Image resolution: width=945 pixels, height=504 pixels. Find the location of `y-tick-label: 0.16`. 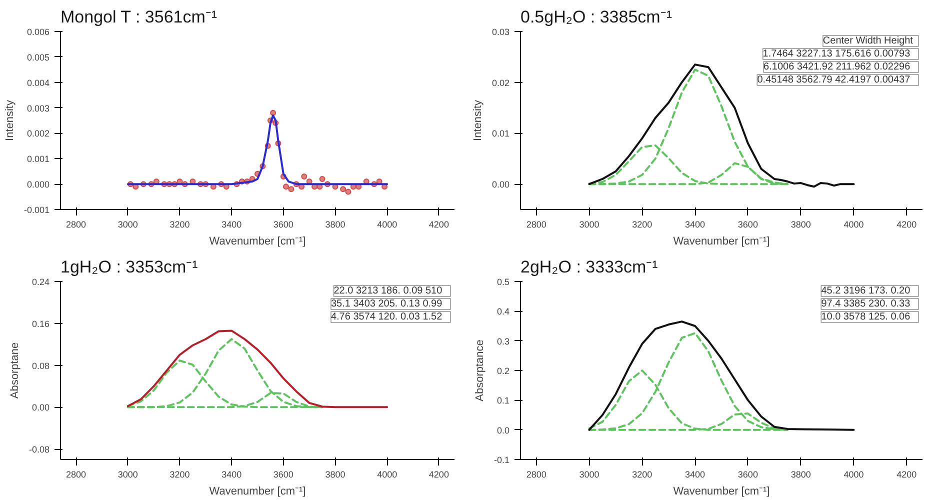

y-tick-label: 0.16 is located at coordinates (41, 323).